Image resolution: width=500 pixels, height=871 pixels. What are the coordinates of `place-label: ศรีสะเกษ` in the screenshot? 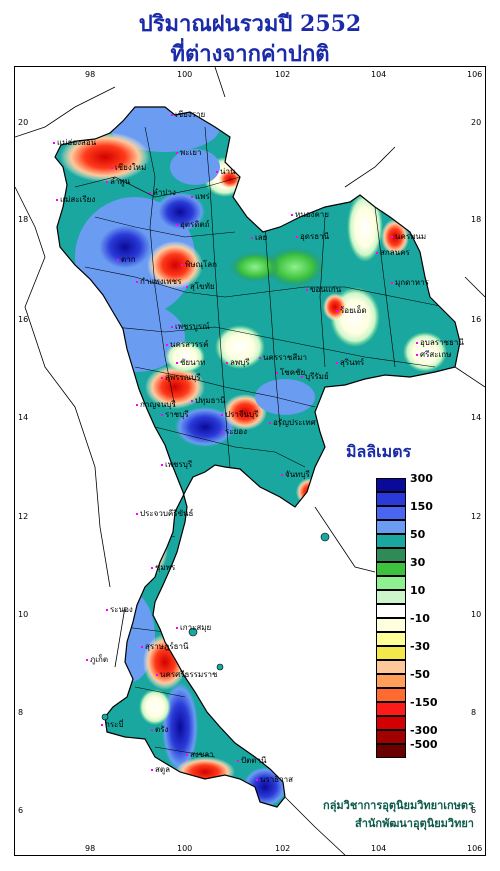 It's located at (435, 354).